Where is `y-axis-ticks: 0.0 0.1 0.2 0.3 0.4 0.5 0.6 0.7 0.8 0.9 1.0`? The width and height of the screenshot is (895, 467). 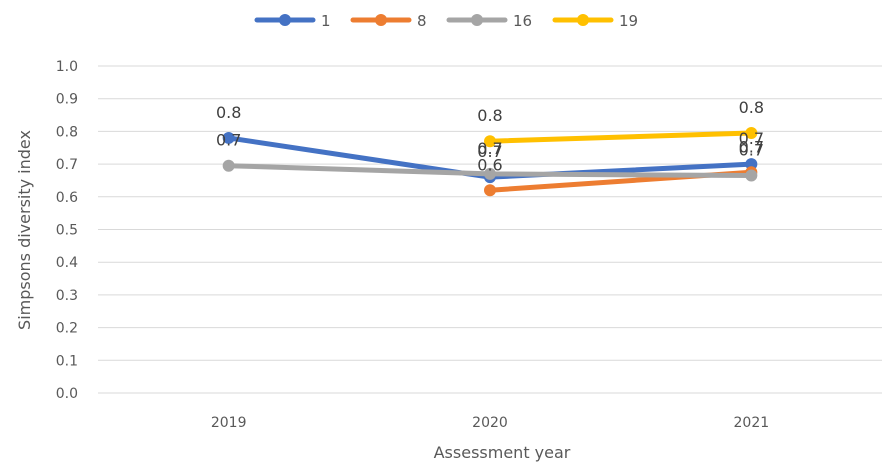 y-axis-ticks: 0.0 0.1 0.2 0.3 0.4 0.5 0.6 0.7 0.8 0.9 1.0 is located at coordinates (67, 230).